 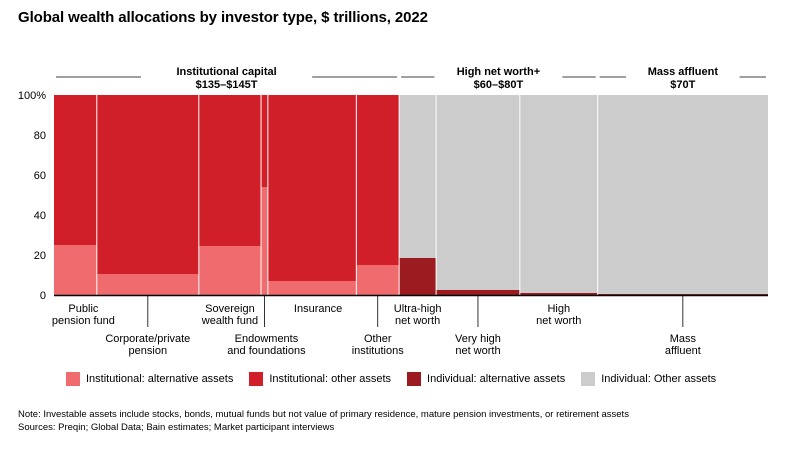 What do you see at coordinates (499, 85) in the screenshot?
I see `group-value: $60–$80T` at bounding box center [499, 85].